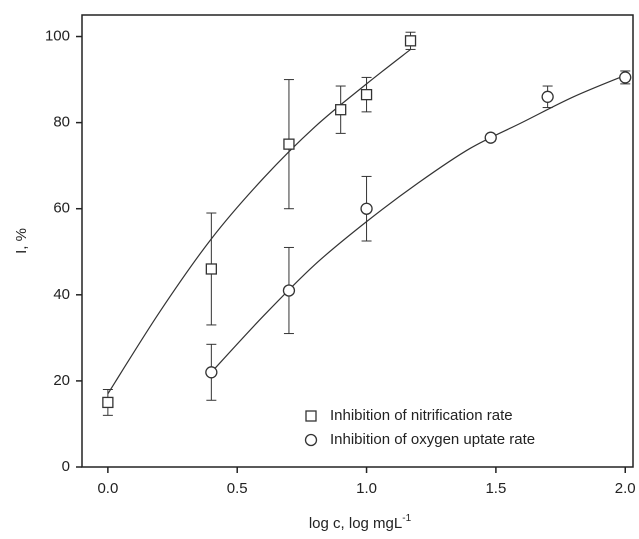 Image resolution: width=639 pixels, height=539 pixels. Describe the element at coordinates (406, 518) in the screenshot. I see `x-label-sup: -1` at that location.